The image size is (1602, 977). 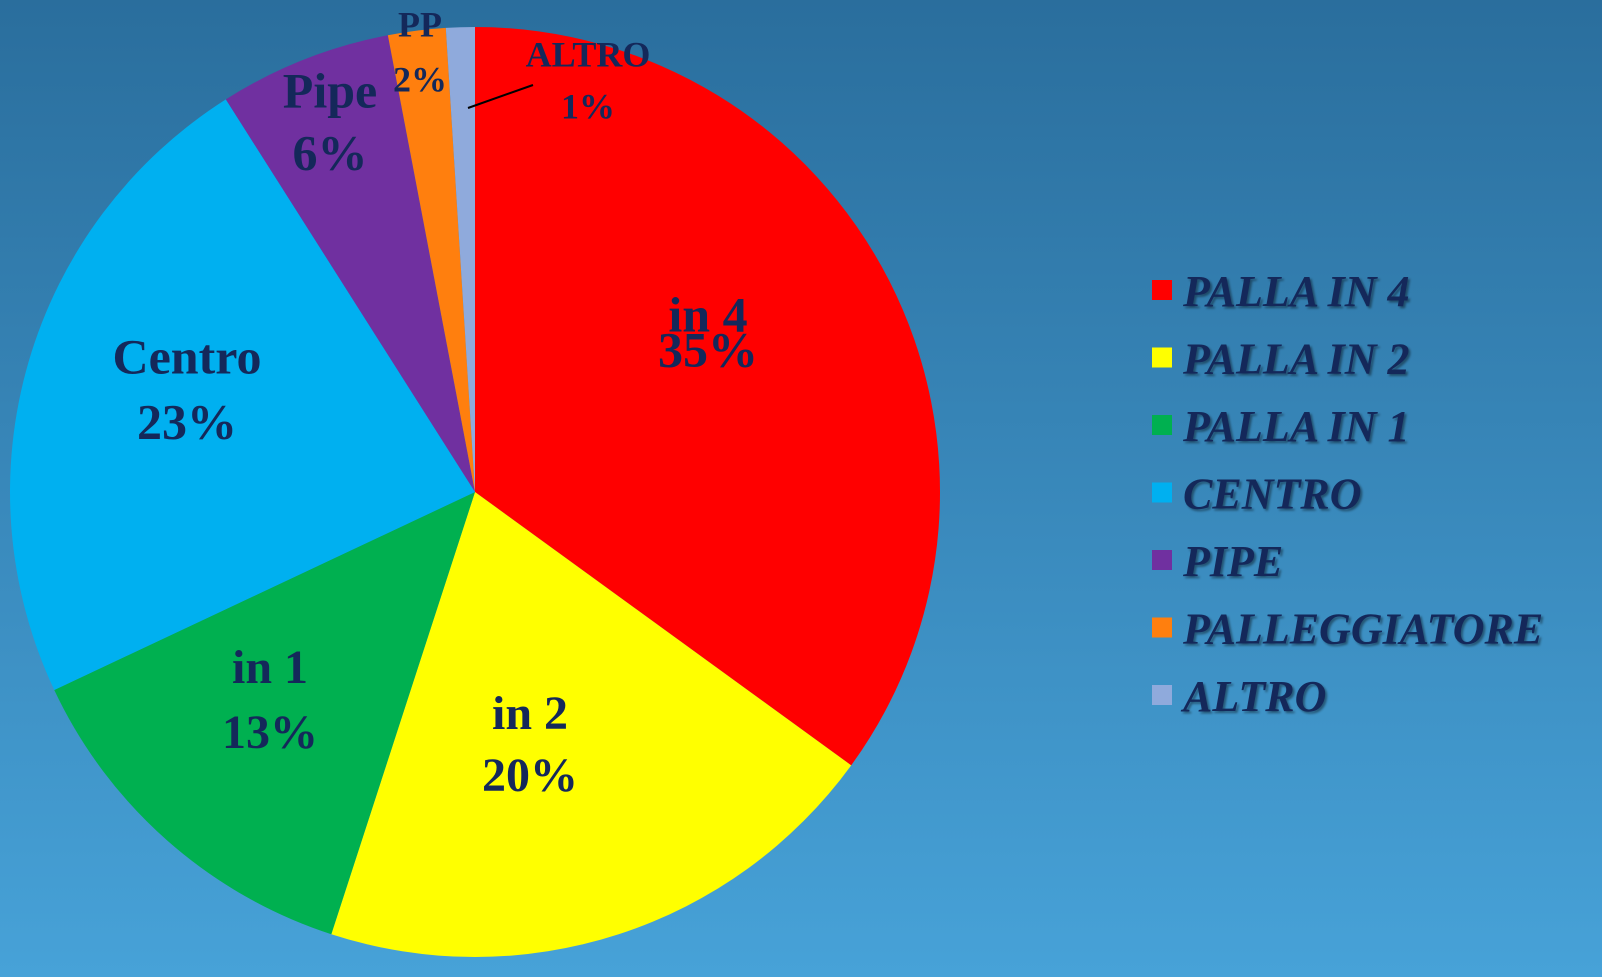 What do you see at coordinates (530, 775) in the screenshot?
I see `data-label-value: 20%` at bounding box center [530, 775].